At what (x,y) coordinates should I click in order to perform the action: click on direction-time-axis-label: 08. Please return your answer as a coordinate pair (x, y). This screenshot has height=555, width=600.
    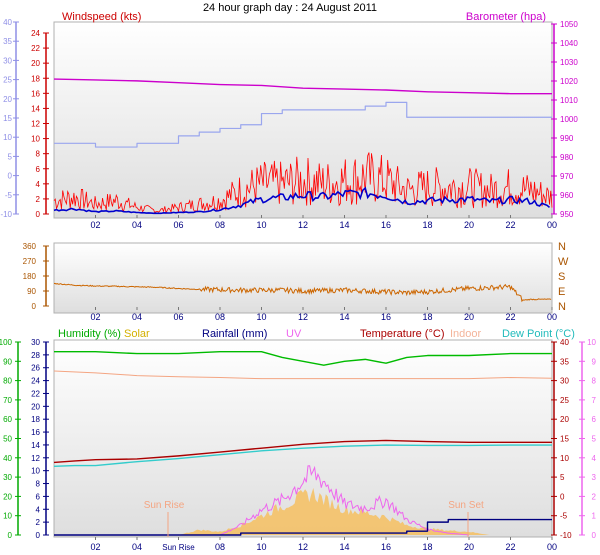
    Looking at the image, I should click on (220, 317).